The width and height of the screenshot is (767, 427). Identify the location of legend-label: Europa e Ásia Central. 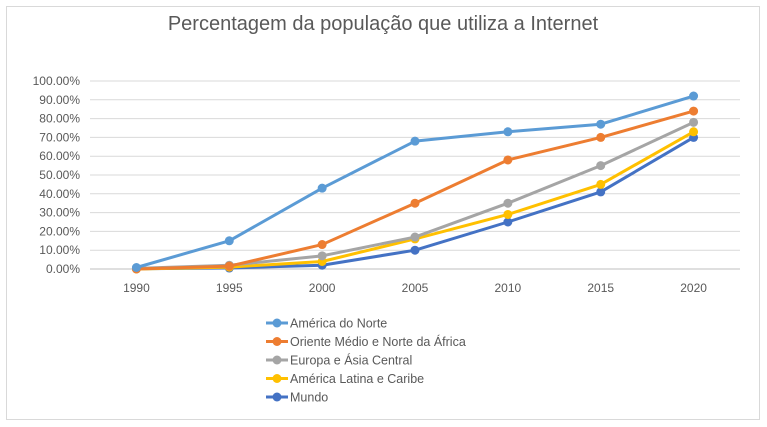
(351, 360).